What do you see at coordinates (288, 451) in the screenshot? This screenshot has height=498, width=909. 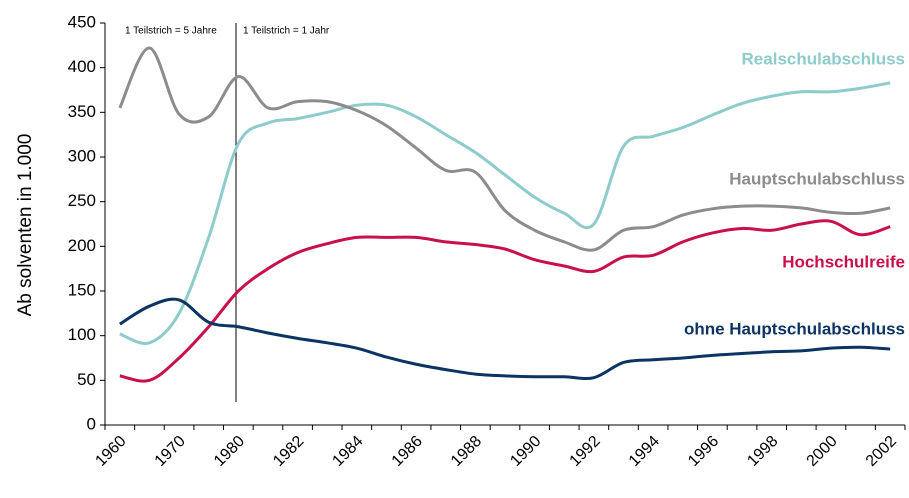 I see `x-tick-label: 1982` at bounding box center [288, 451].